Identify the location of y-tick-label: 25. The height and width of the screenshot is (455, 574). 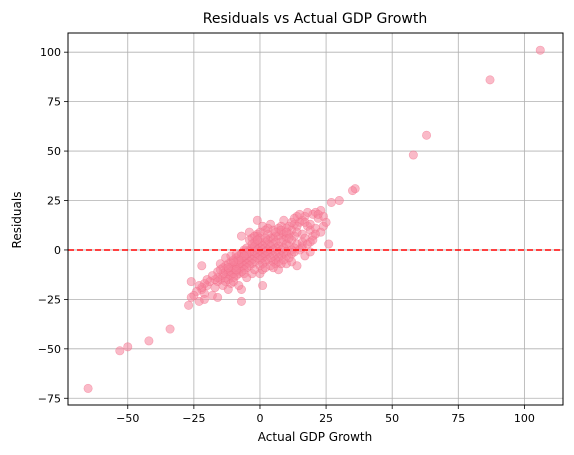
(54, 201).